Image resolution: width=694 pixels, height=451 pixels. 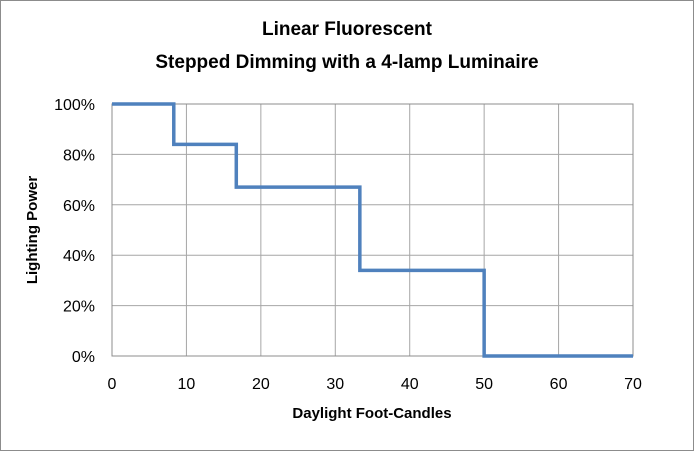 What do you see at coordinates (32, 230) in the screenshot?
I see `y-axis-label: Lighting Power` at bounding box center [32, 230].